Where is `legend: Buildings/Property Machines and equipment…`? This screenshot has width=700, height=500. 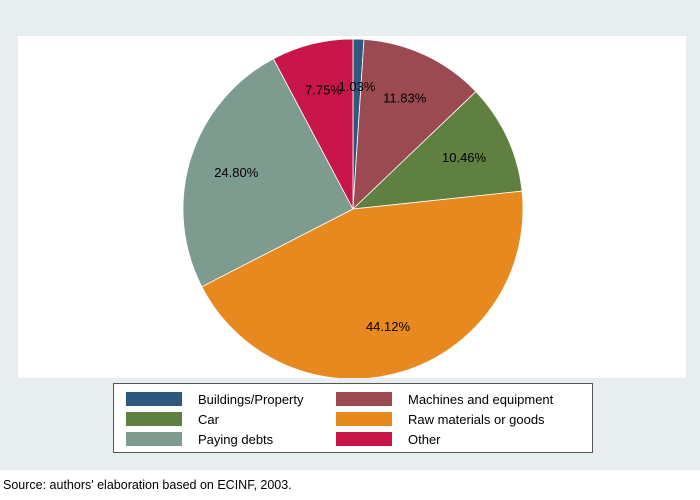 legend: Buildings/Property Machines and equipment… is located at coordinates (353, 418).